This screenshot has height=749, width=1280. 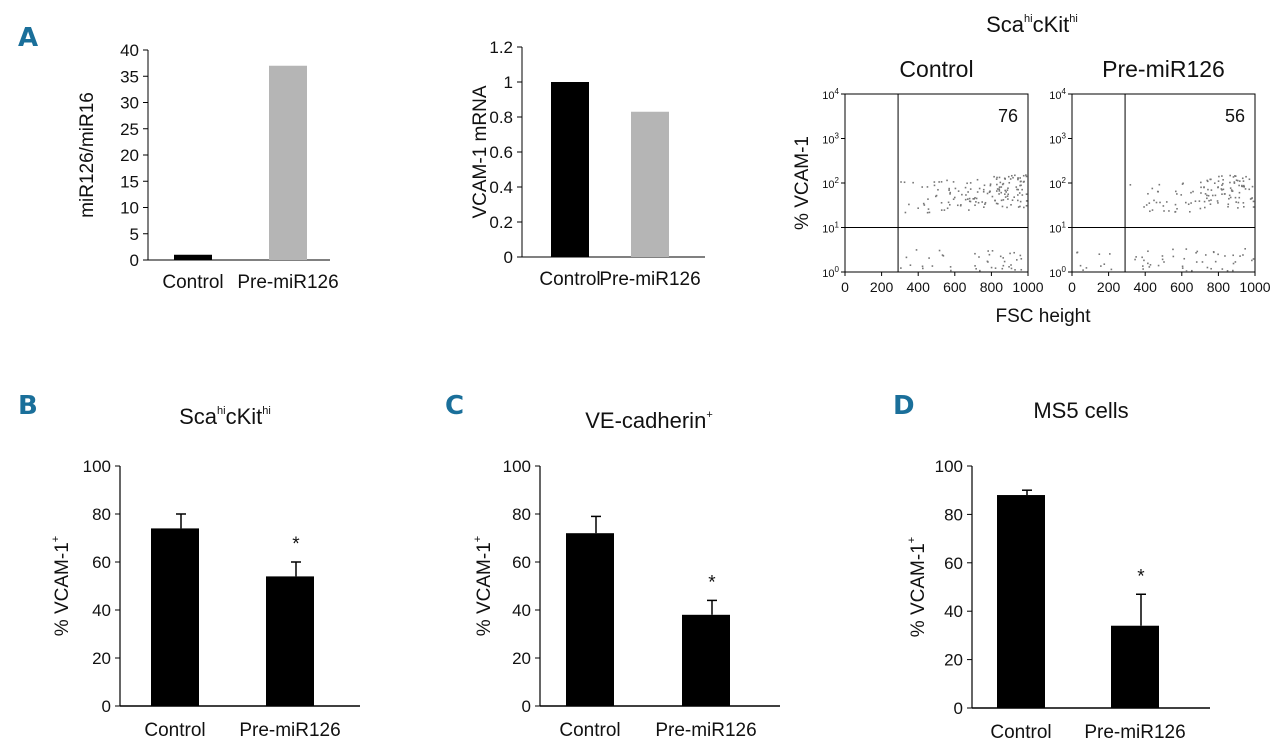 What do you see at coordinates (712, 582) in the screenshot?
I see `significance-marker: *` at bounding box center [712, 582].